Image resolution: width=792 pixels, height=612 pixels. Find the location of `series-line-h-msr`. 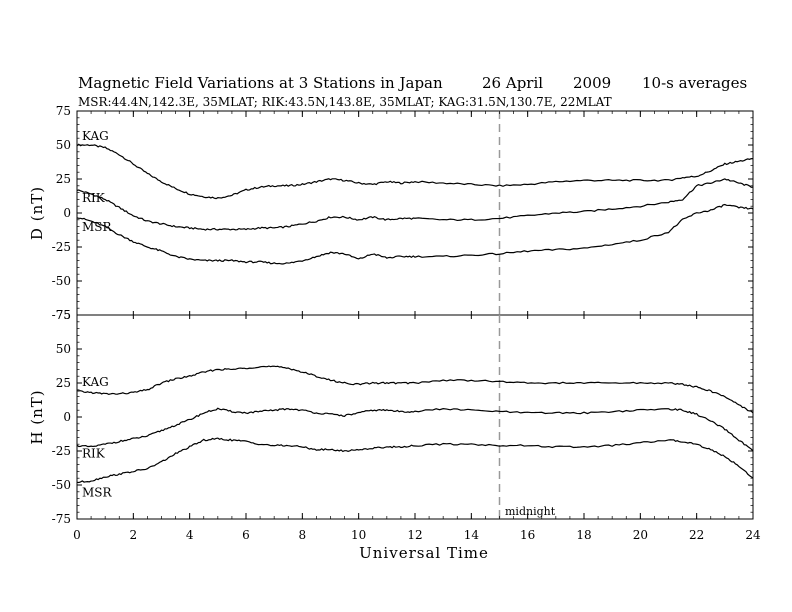

series-line-h-msr is located at coordinates (415, 460).